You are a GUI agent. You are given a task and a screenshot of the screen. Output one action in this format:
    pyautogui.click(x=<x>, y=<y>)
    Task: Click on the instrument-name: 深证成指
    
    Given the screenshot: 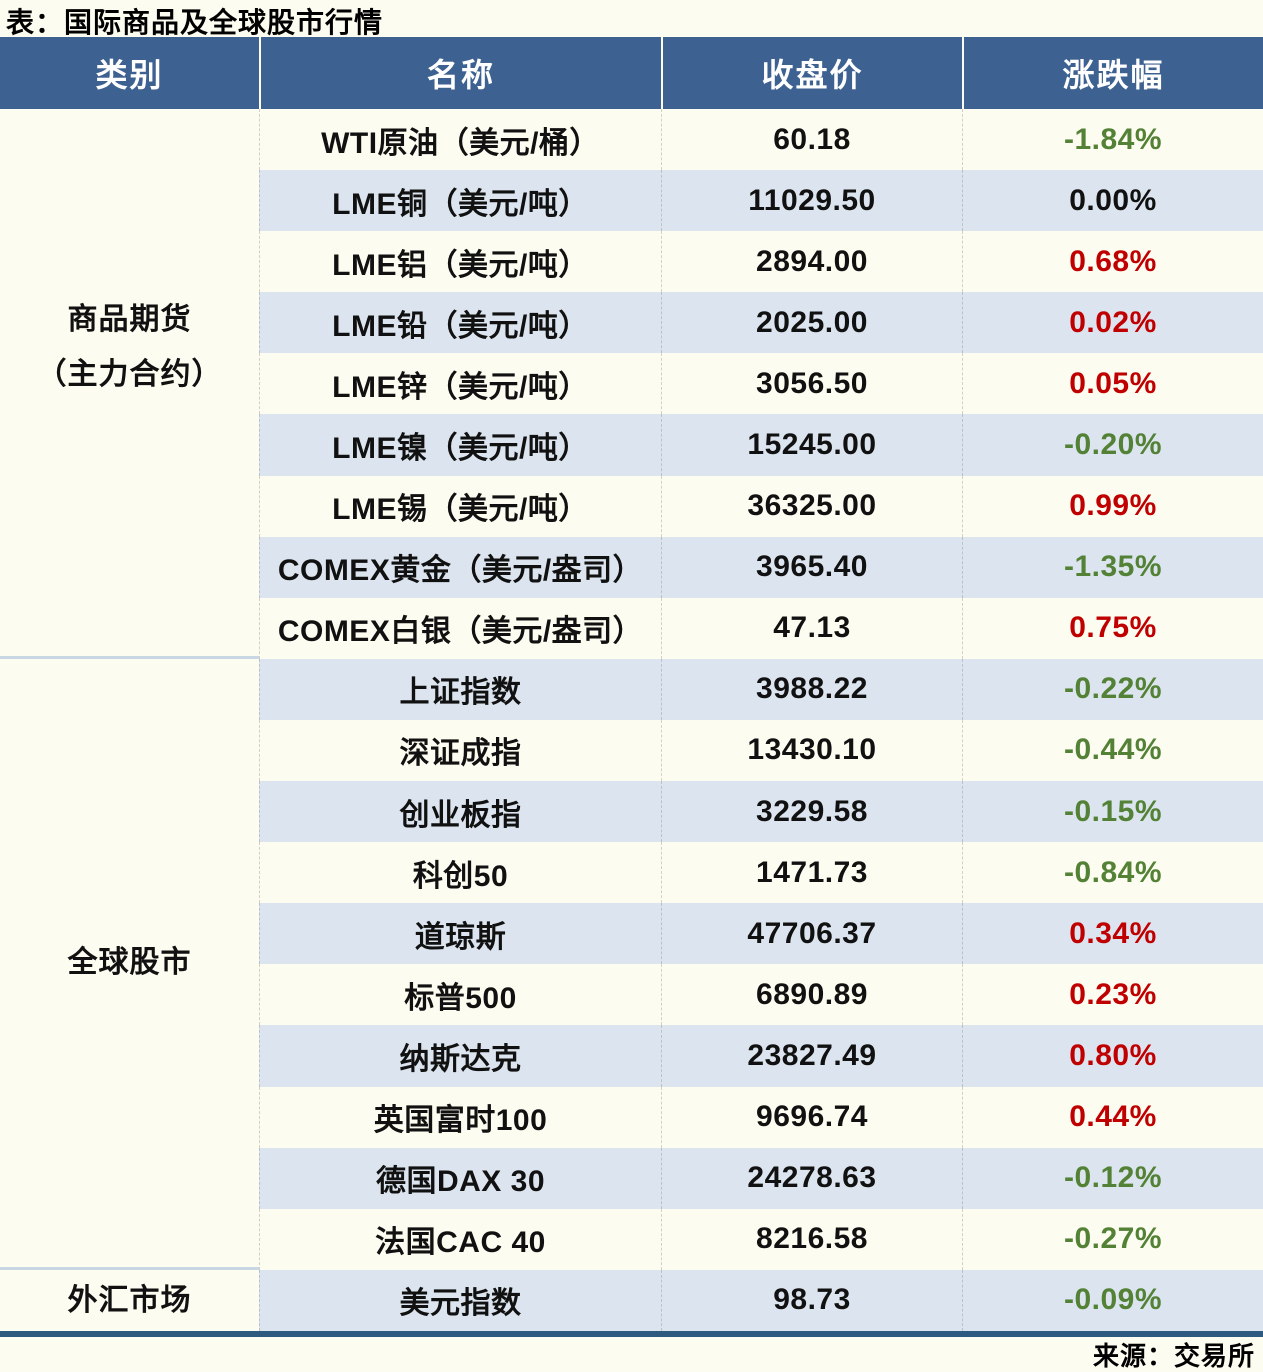 What is the action you would take?
    pyautogui.click(x=460, y=750)
    